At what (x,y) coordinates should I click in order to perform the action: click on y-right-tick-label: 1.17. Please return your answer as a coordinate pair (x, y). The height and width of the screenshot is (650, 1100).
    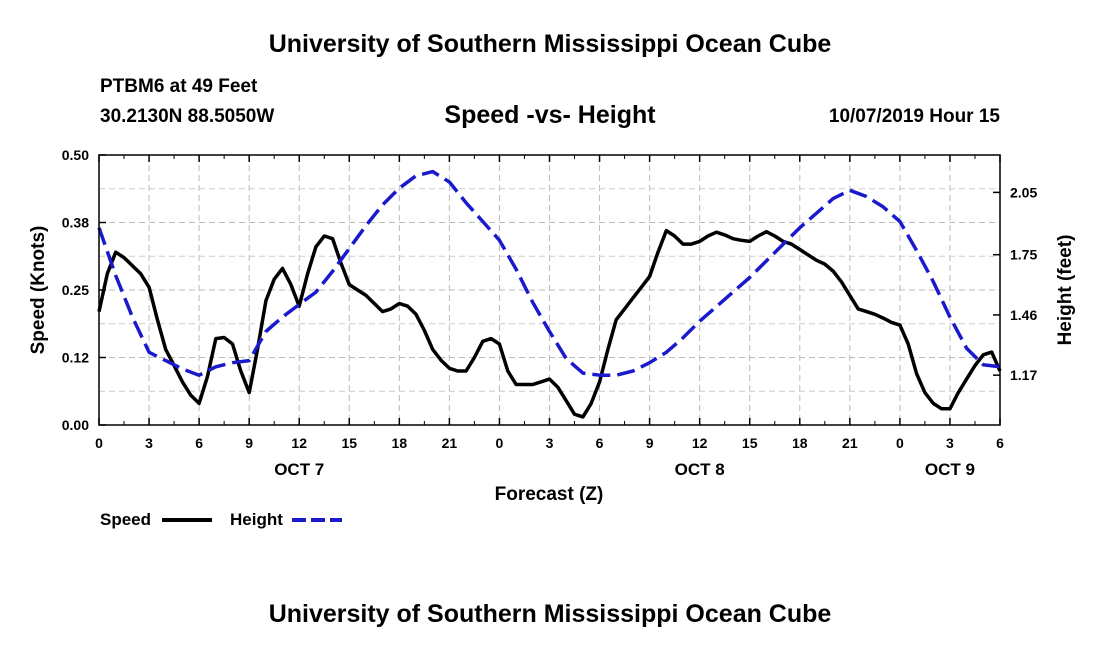
    Looking at the image, I should click on (1023, 375).